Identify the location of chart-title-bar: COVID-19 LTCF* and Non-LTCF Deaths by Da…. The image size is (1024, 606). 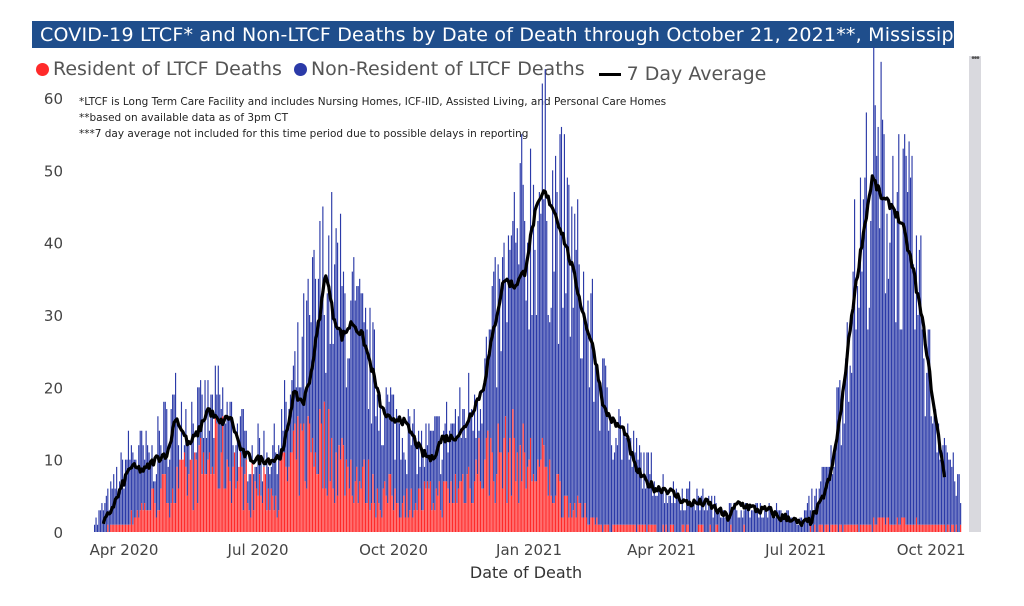
(501, 34).